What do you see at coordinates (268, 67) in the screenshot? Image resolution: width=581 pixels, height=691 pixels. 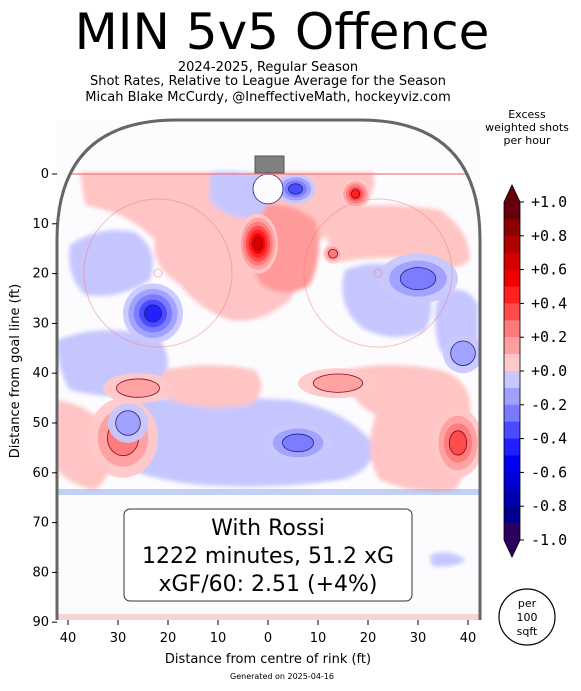 I see `chart-subtitle-season: 2024-2025, Regular Season` at bounding box center [268, 67].